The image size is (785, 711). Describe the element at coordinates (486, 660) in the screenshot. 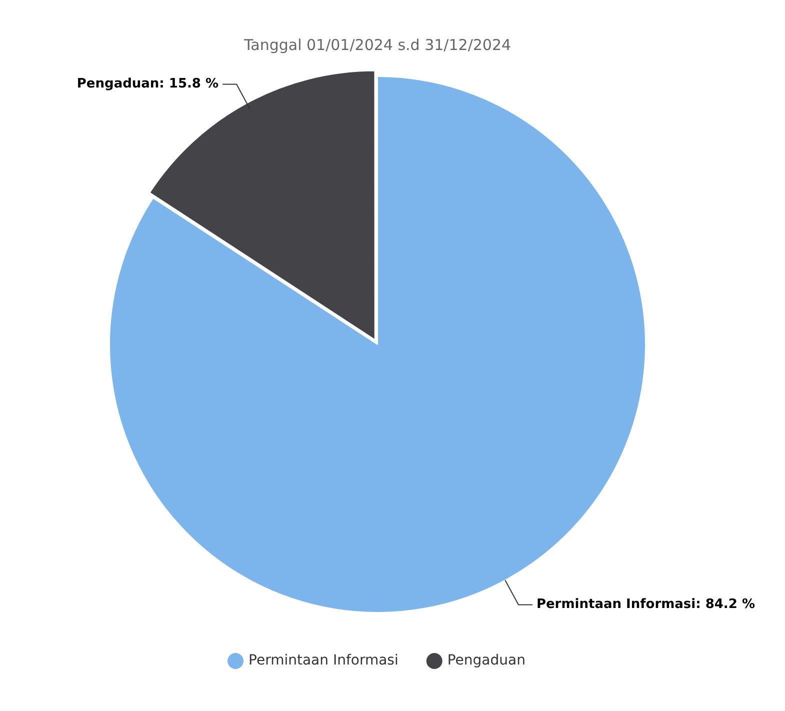

I see `legend-label: Pengaduan` at that location.